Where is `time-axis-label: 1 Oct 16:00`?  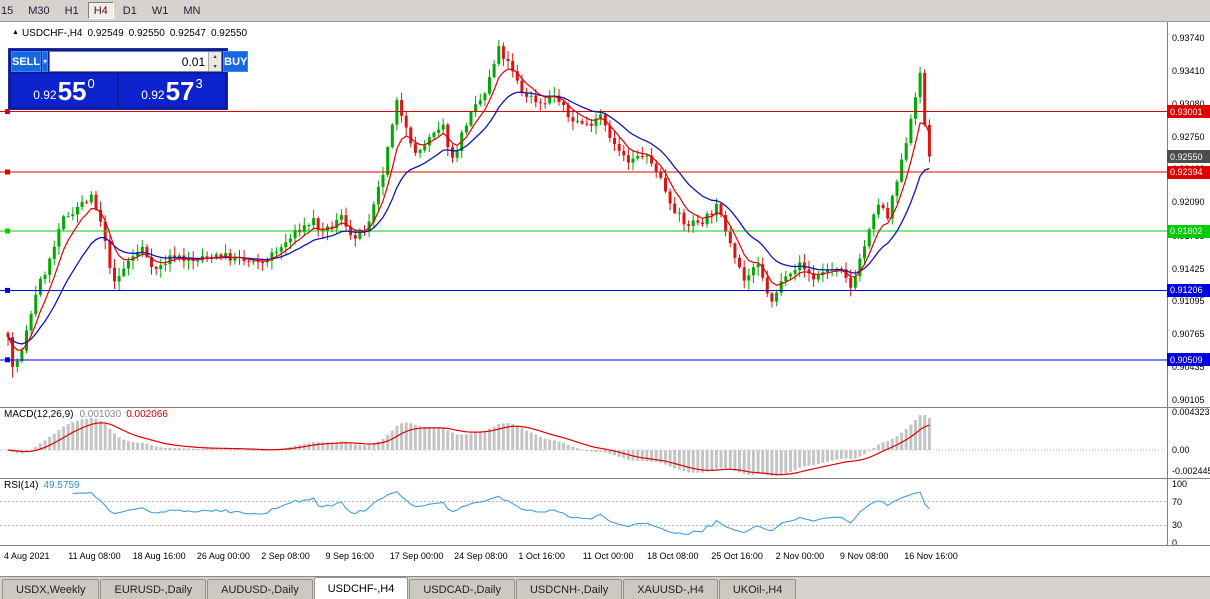
time-axis-label: 1 Oct 16:00 is located at coordinates (541, 556).